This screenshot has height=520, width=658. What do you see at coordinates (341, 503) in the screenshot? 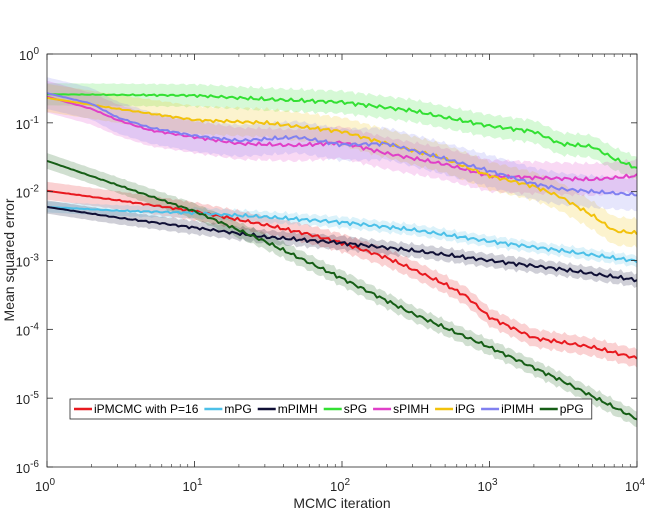
I see `x-axis-label: MCMC iteration` at bounding box center [341, 503].